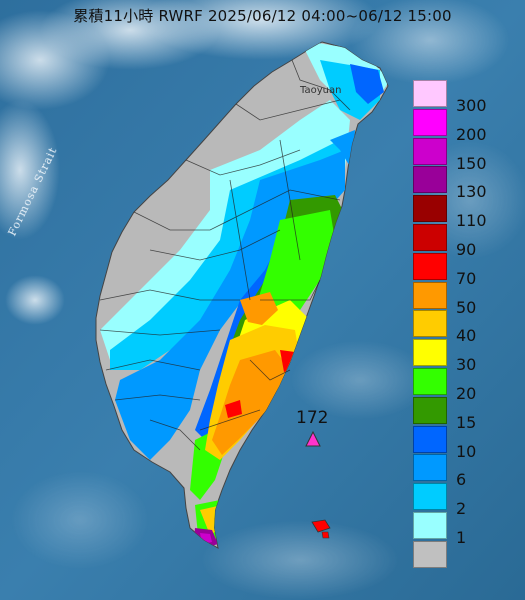 The width and height of the screenshot is (525, 600). I want to click on legend-label: 15, so click(466, 422).